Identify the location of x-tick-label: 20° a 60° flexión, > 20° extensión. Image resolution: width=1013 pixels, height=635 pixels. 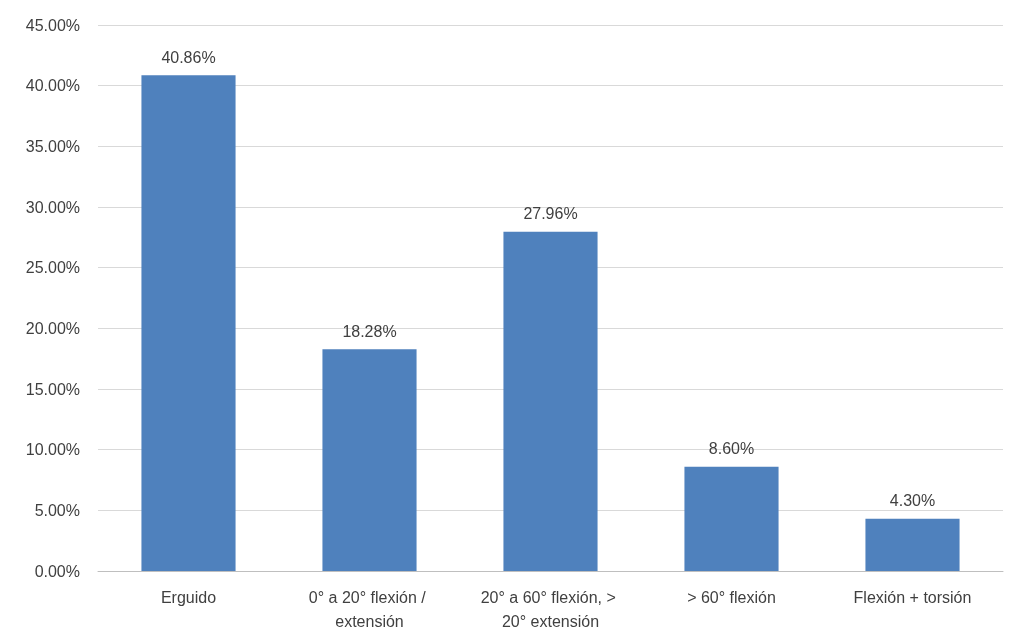
(550, 609).